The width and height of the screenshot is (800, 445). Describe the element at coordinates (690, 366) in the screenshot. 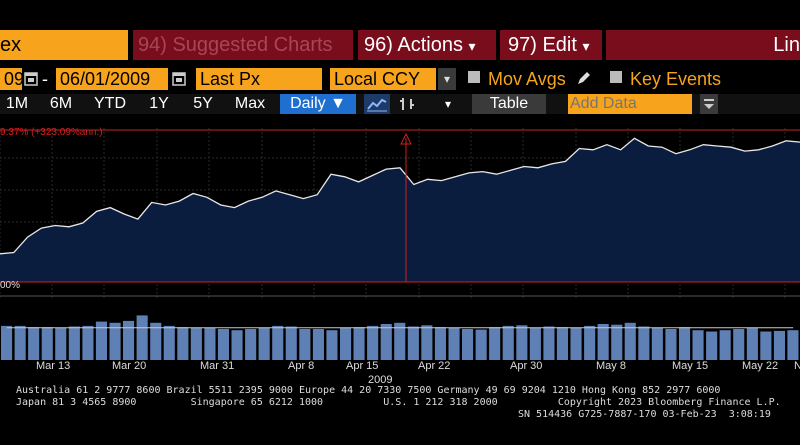

I see `x-tick-label: May 15` at that location.